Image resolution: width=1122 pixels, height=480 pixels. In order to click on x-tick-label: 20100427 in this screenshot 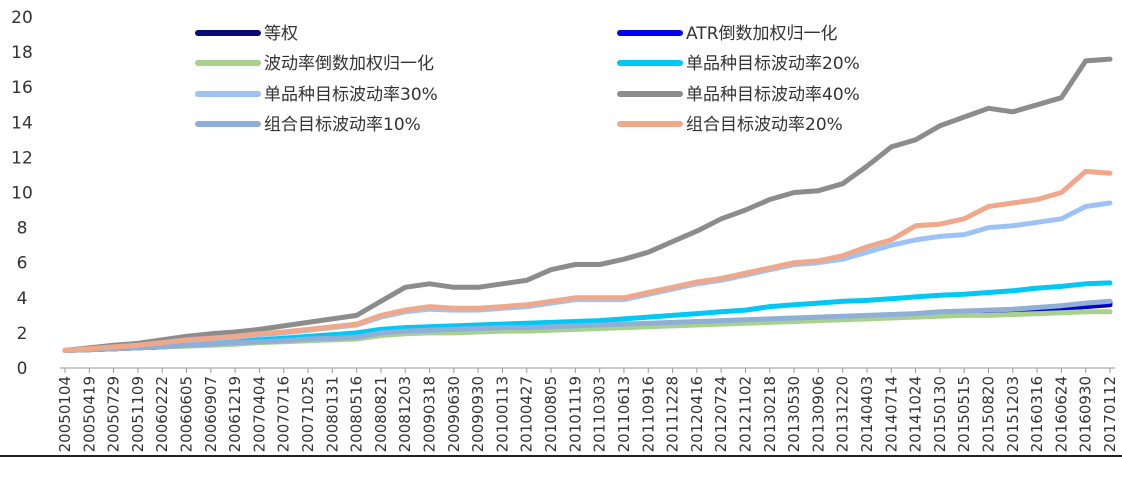, I will do `click(527, 414)`.